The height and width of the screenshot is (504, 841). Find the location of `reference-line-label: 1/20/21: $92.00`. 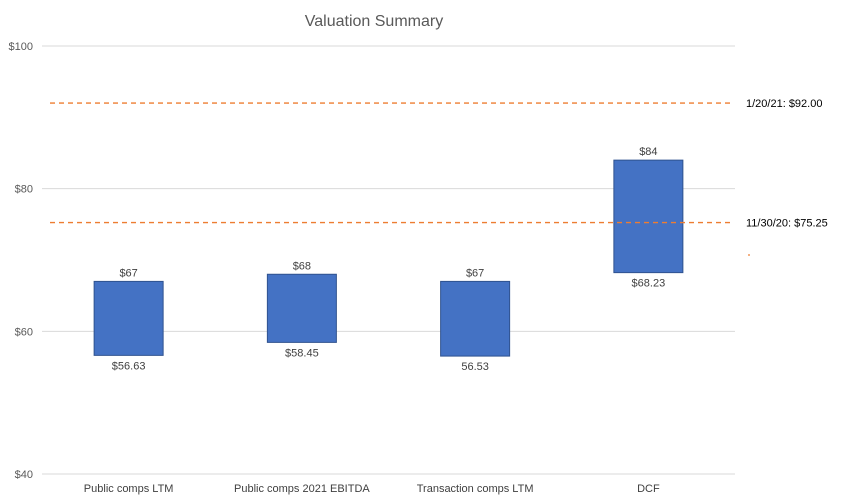

reference-line-label: 1/20/21: $92.00 is located at coordinates (784, 104).